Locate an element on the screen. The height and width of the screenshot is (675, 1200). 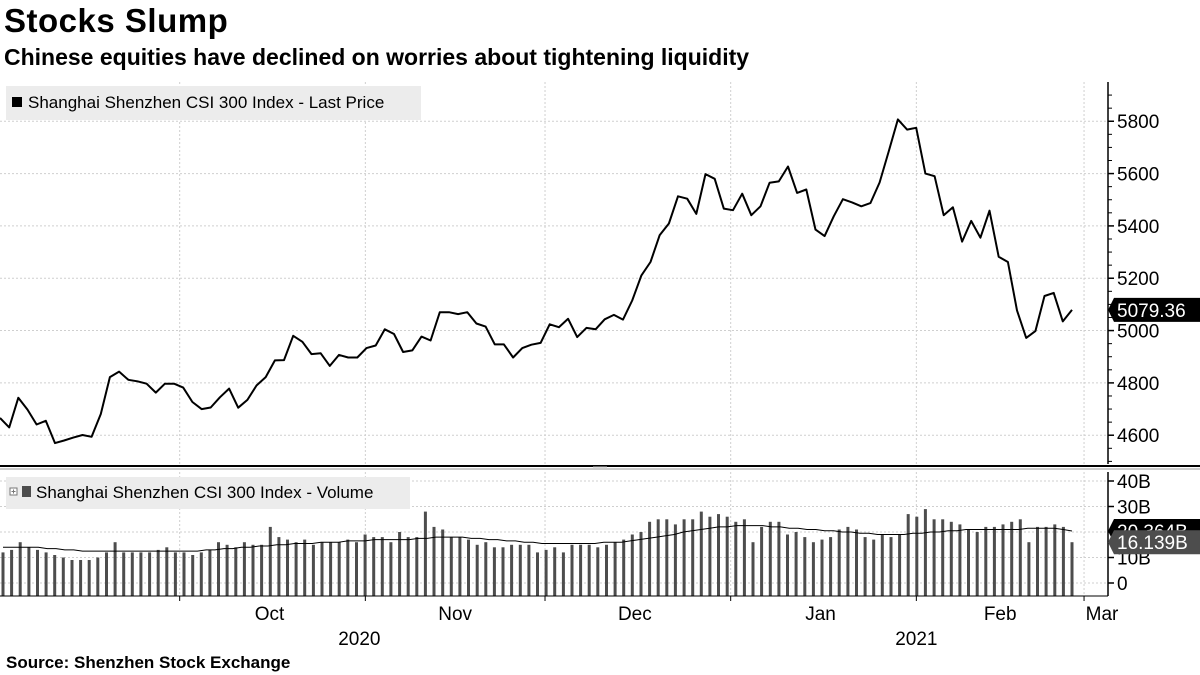
x-year-label: 2020 is located at coordinates (359, 639).